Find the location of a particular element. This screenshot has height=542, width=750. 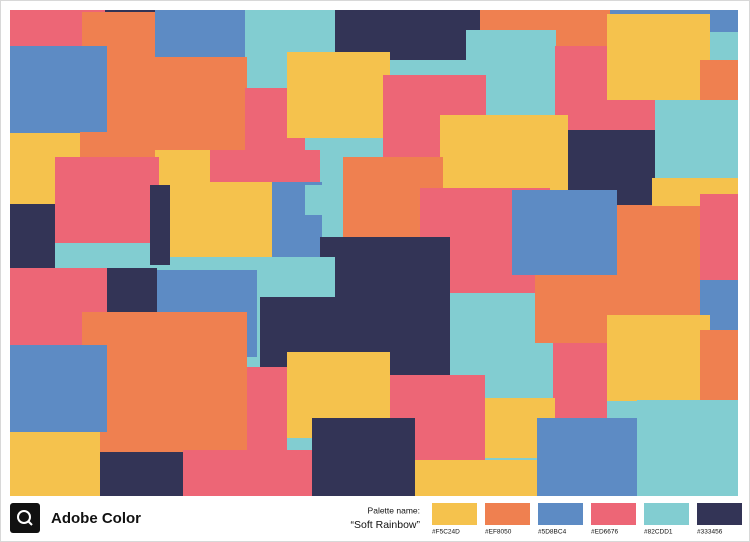

logo-tile is located at coordinates (25, 518).